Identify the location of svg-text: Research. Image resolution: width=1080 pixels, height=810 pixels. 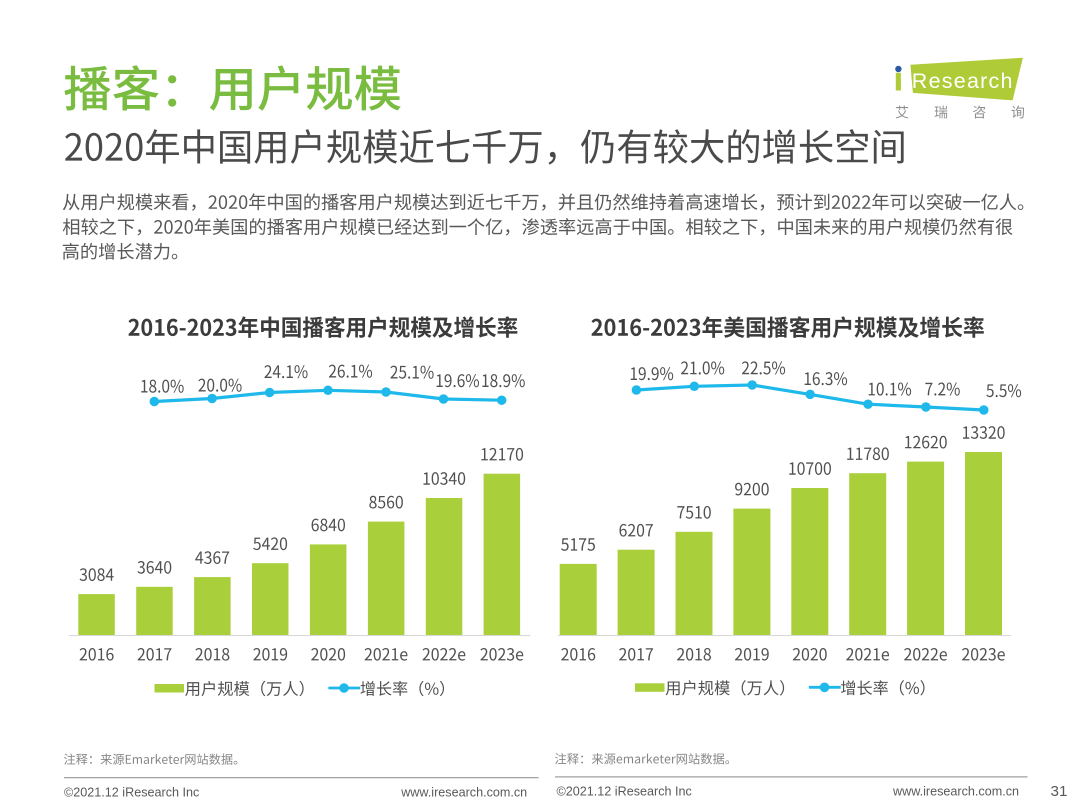
(963, 81).